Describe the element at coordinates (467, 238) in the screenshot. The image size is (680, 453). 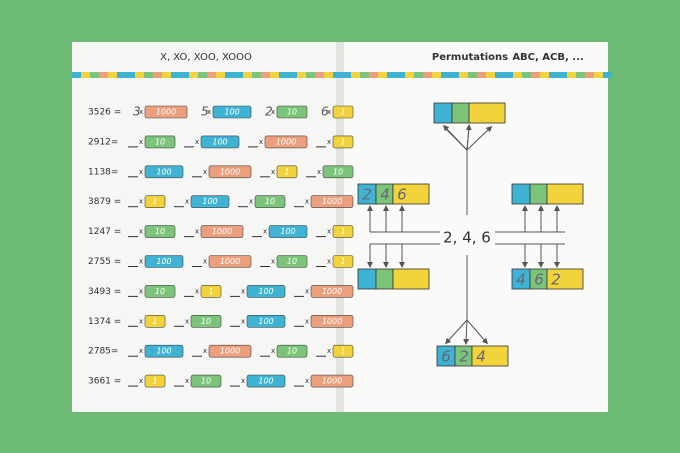
I see `center-digits: 2, 4, 6` at that location.